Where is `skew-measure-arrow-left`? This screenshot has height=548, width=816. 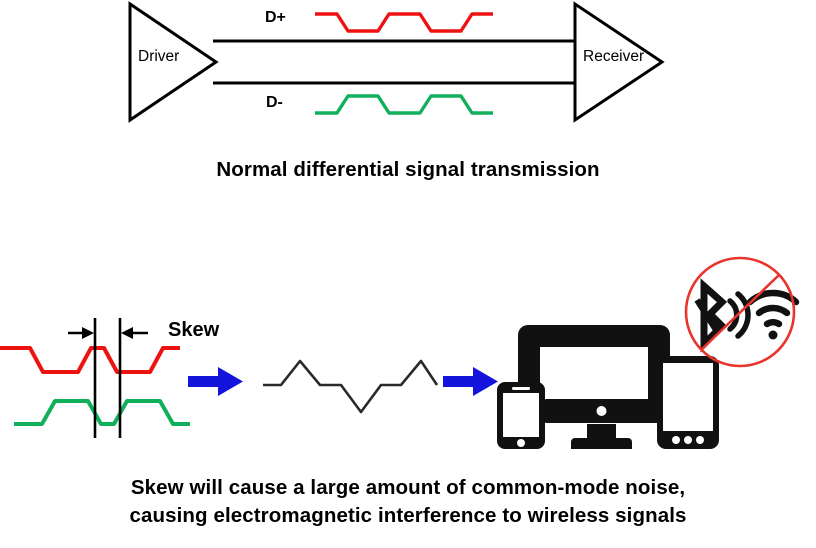 skew-measure-arrow-left is located at coordinates (81, 333).